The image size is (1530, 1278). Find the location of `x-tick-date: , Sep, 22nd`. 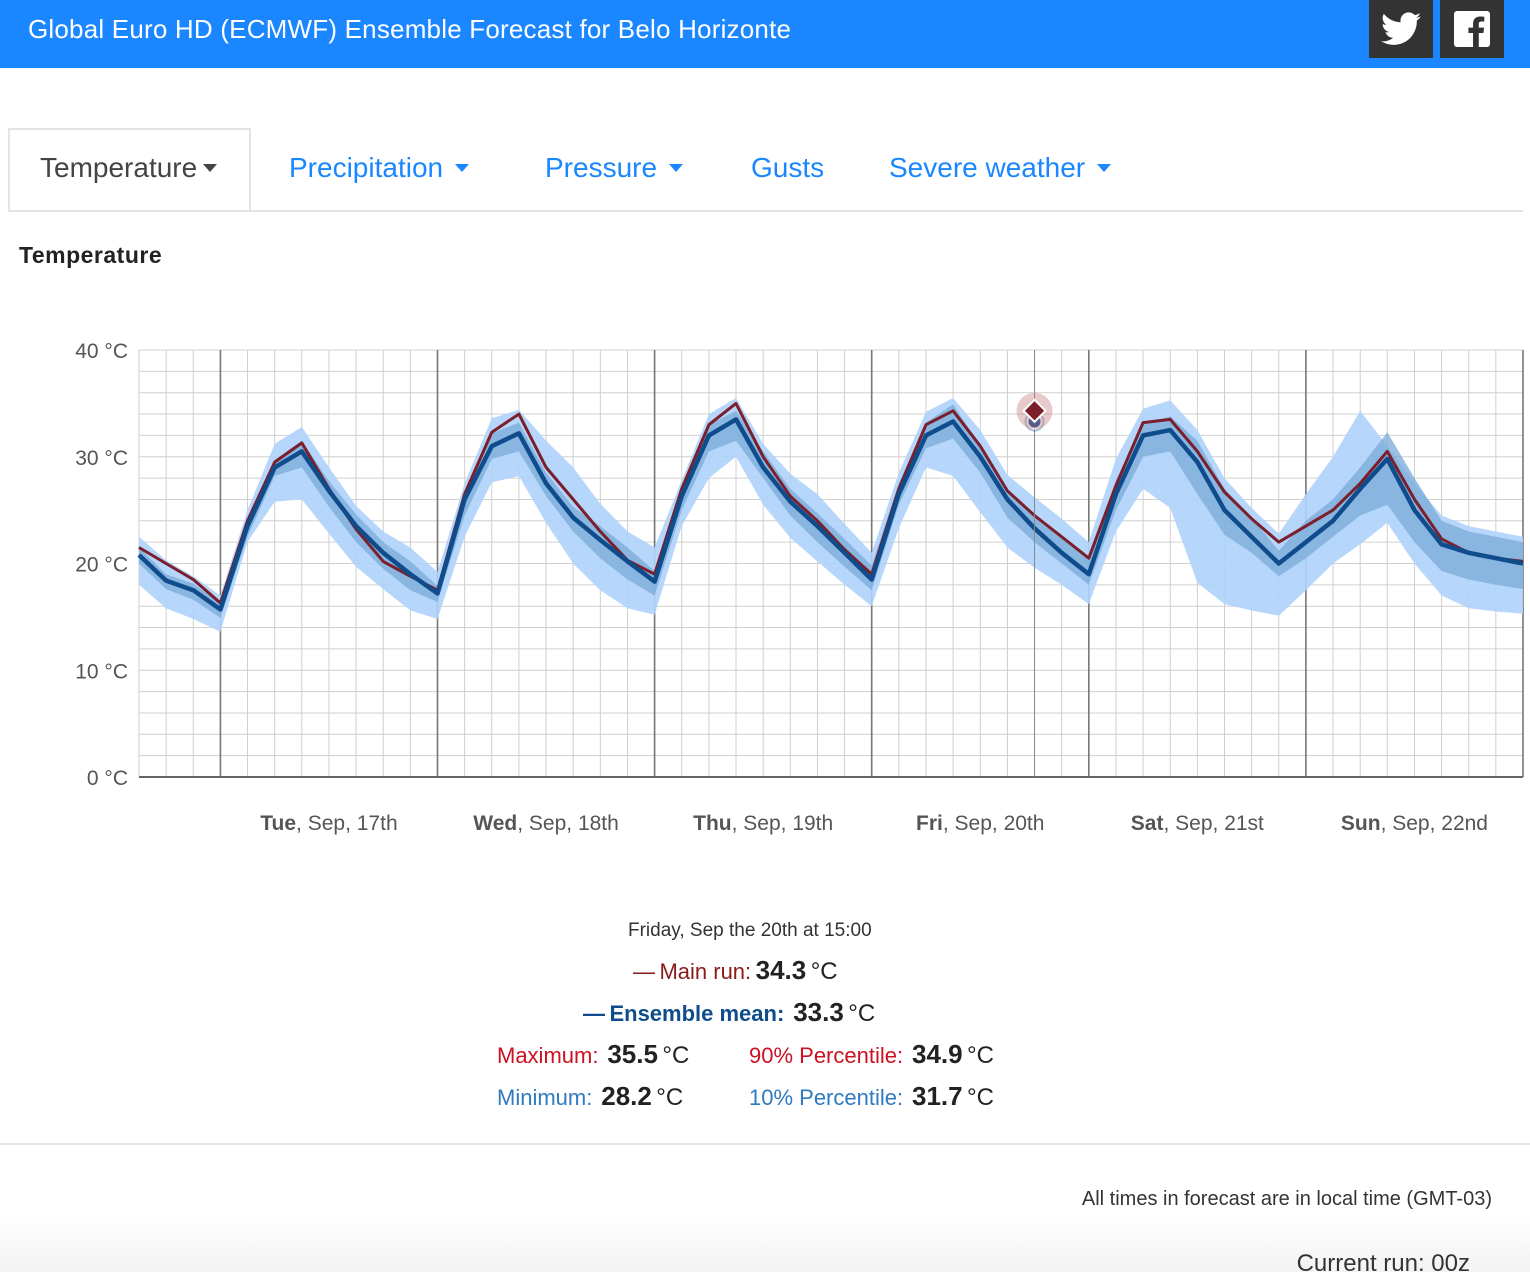

x-tick-date: , Sep, 22nd is located at coordinates (1434, 823).